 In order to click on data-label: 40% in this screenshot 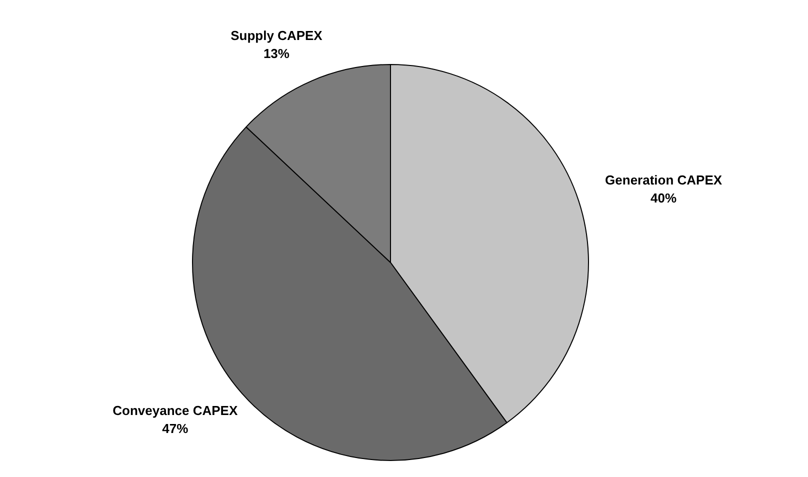, I will do `click(663, 198)`.